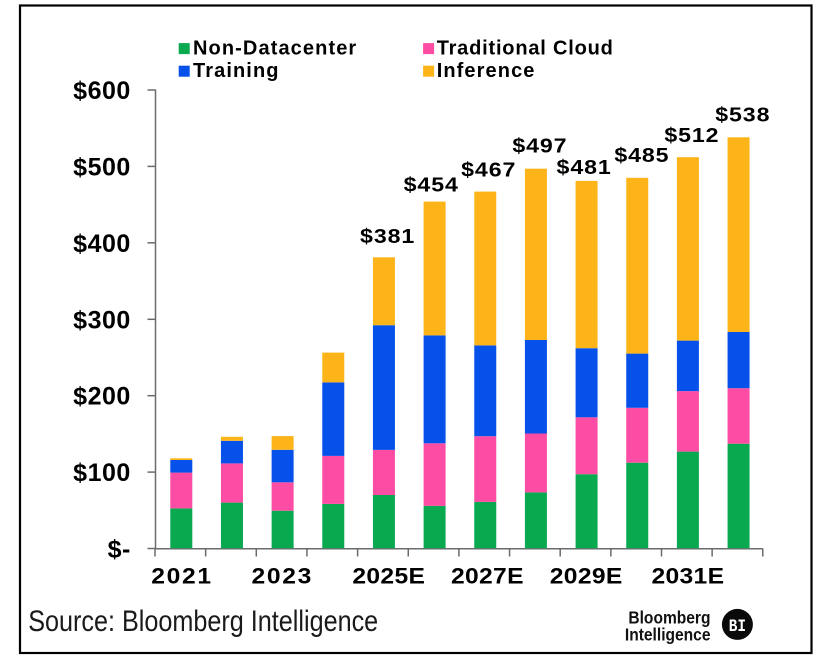 Image resolution: width=823 pixels, height=665 pixels. What do you see at coordinates (387, 235) in the screenshot?
I see `svg-text: $381` at bounding box center [387, 235].